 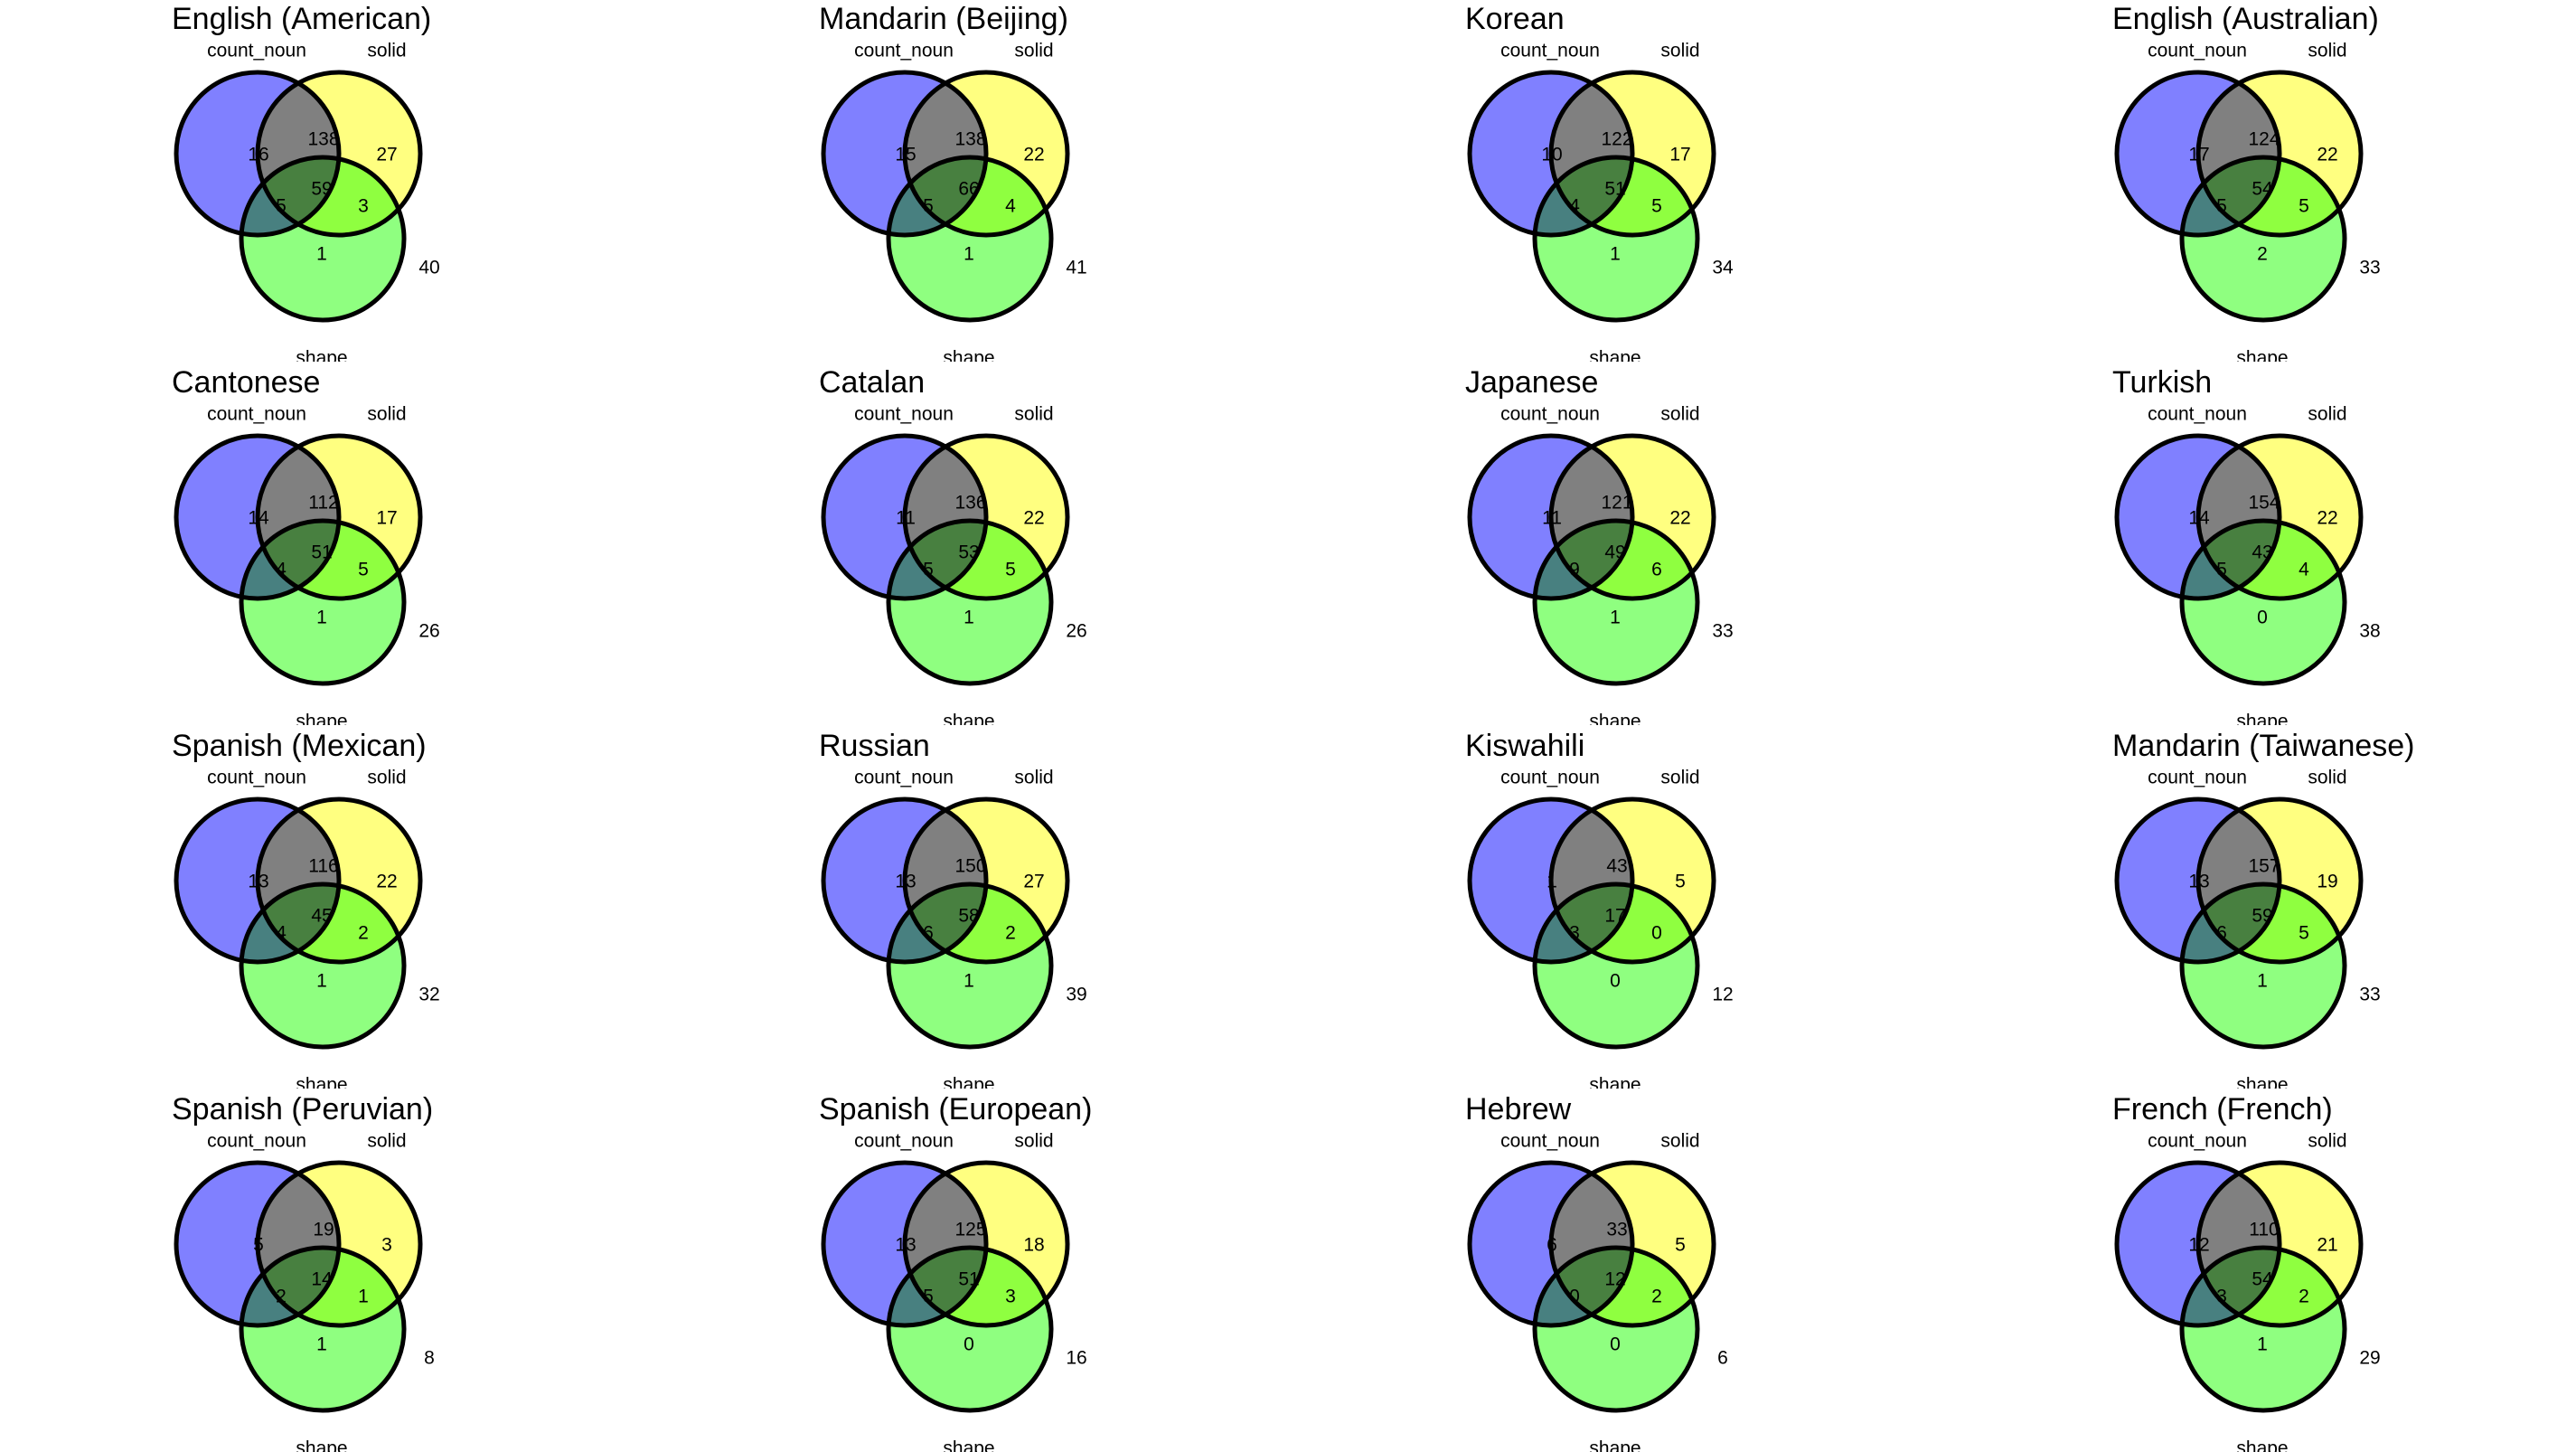 I want to click on region-count-b: 17, so click(x=386, y=518).